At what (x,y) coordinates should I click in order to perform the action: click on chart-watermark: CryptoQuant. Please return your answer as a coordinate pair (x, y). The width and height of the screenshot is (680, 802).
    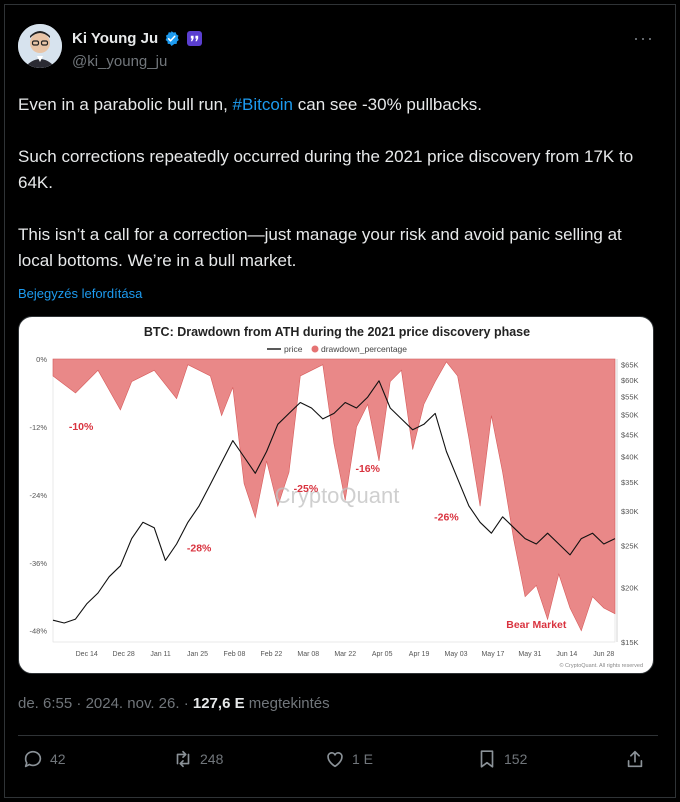
    Looking at the image, I should click on (337, 495).